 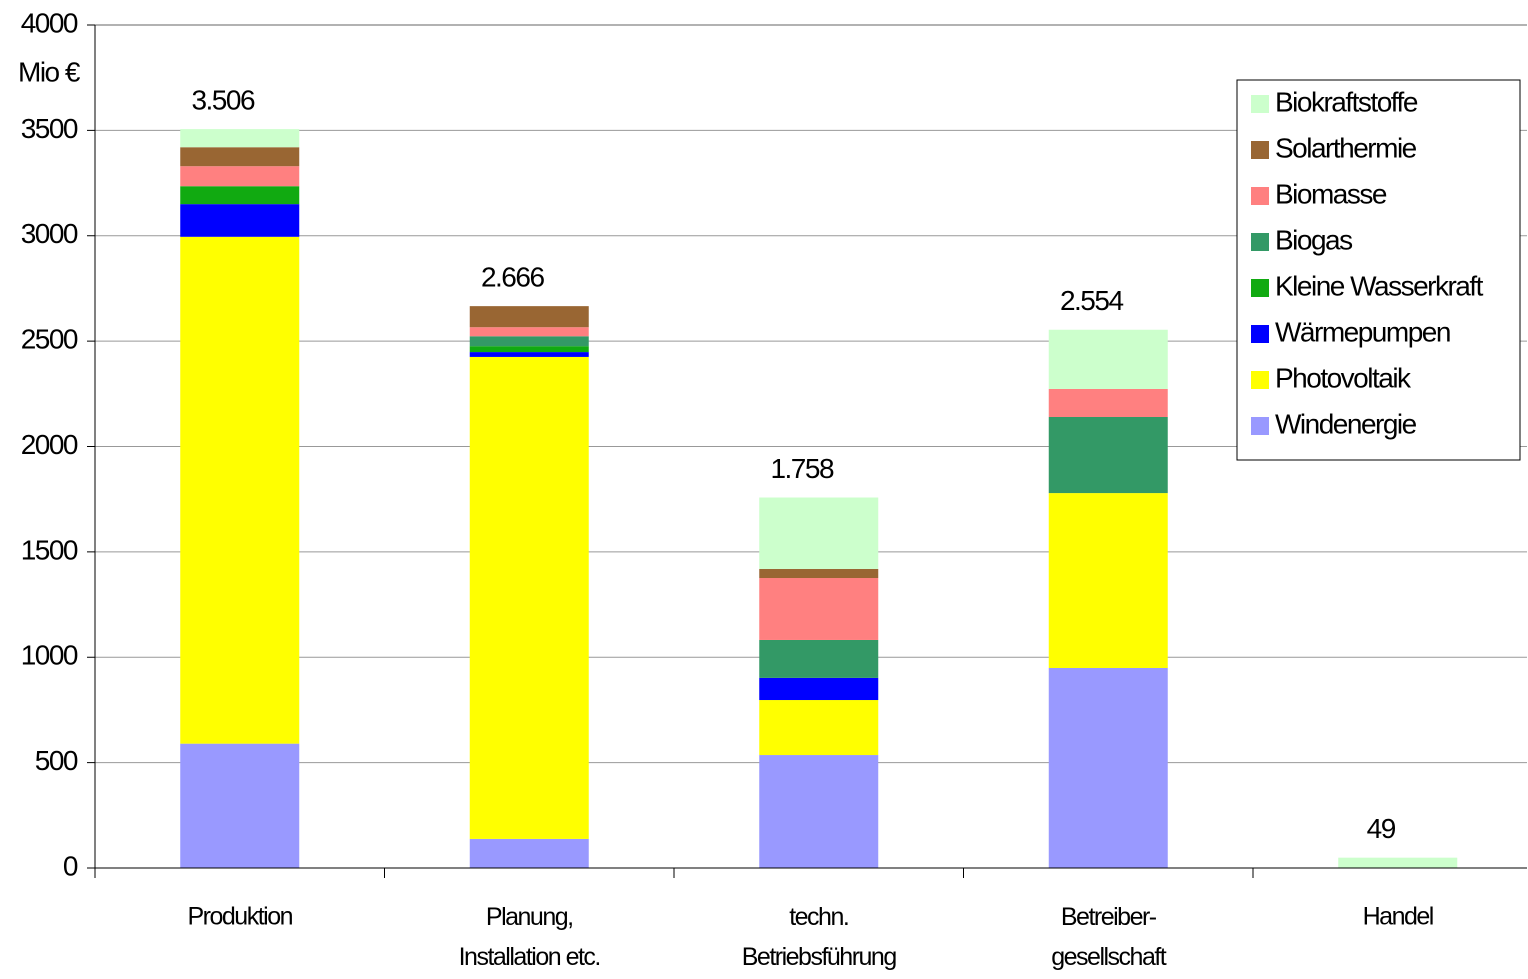 I want to click on y-tick-label: 0, so click(x=70, y=865).